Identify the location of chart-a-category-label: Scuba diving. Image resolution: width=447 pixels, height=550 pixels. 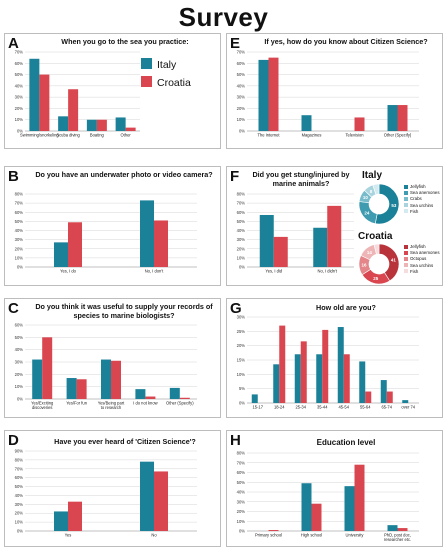
(68, 135).